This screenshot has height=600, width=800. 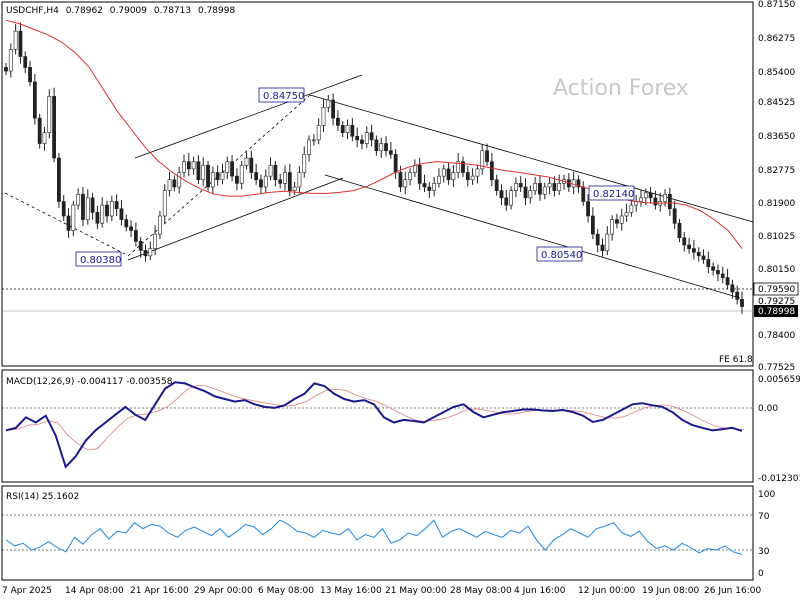 What do you see at coordinates (776, 204) in the screenshot?
I see `price-tick: 0.81900` at bounding box center [776, 204].